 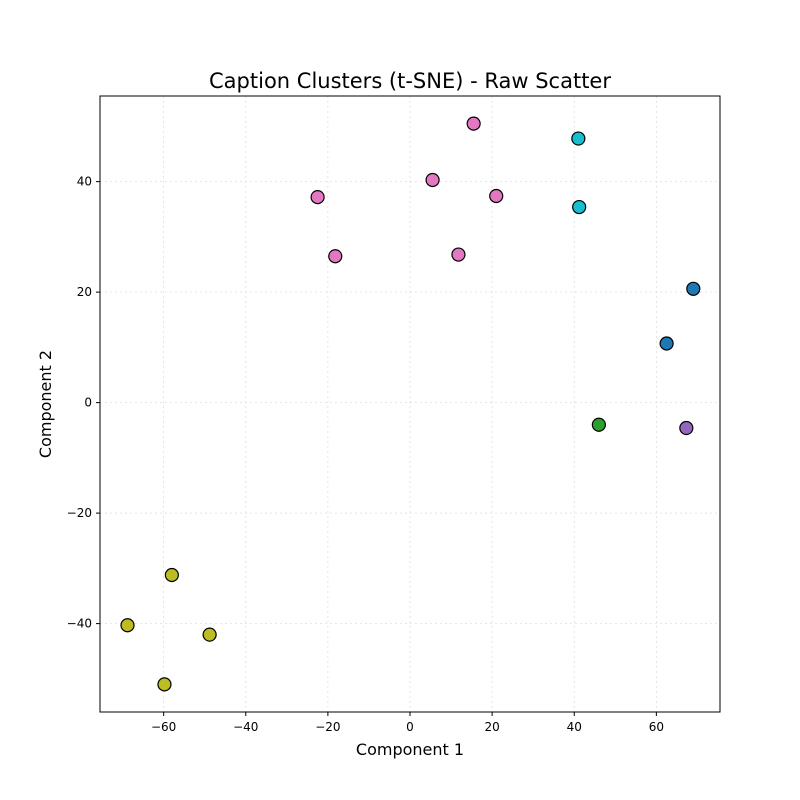 I want to click on y-axis-ticks: −40 −20 0 20 40, so click(x=83, y=403).